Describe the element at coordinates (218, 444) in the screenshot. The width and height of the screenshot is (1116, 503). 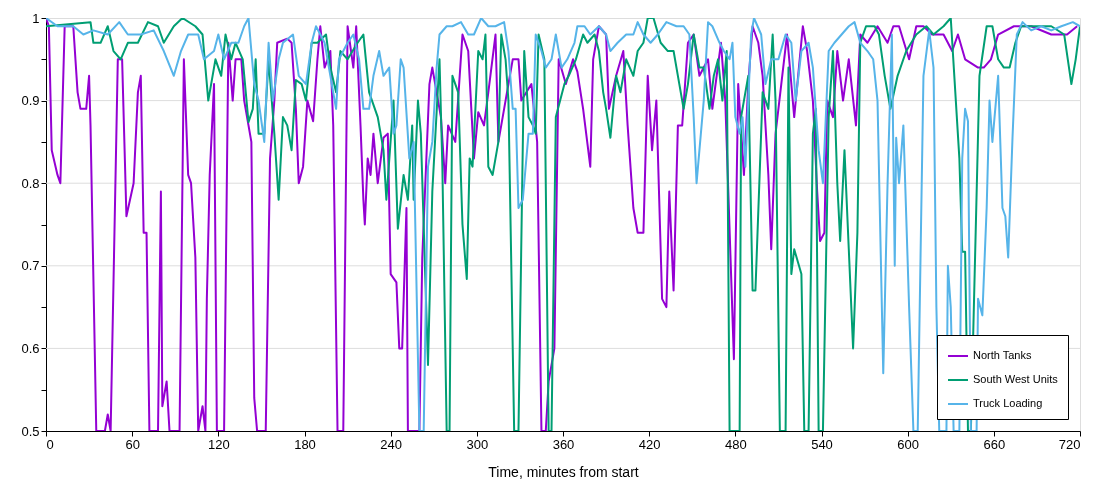
I see `x-tick-label: 120` at that location.